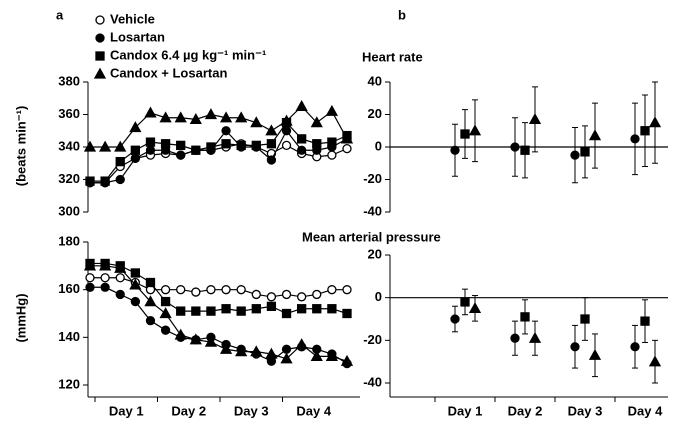 Image resolution: width=679 pixels, height=422 pixels. I want to click on panel-label: b, so click(402, 14).